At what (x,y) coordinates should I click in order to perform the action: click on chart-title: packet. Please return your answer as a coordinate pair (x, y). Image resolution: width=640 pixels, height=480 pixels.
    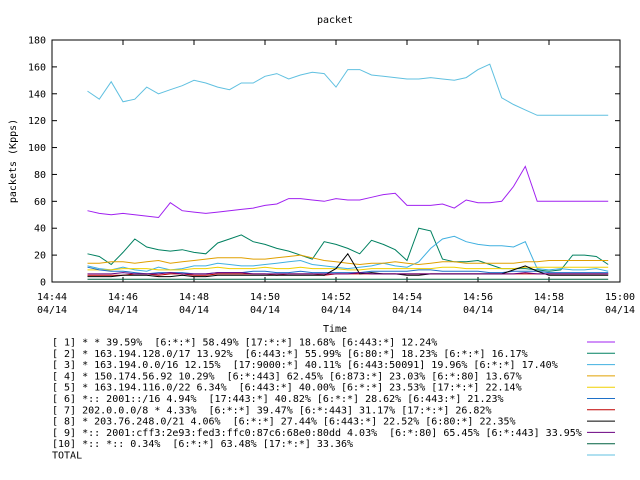
    Looking at the image, I should click on (335, 20).